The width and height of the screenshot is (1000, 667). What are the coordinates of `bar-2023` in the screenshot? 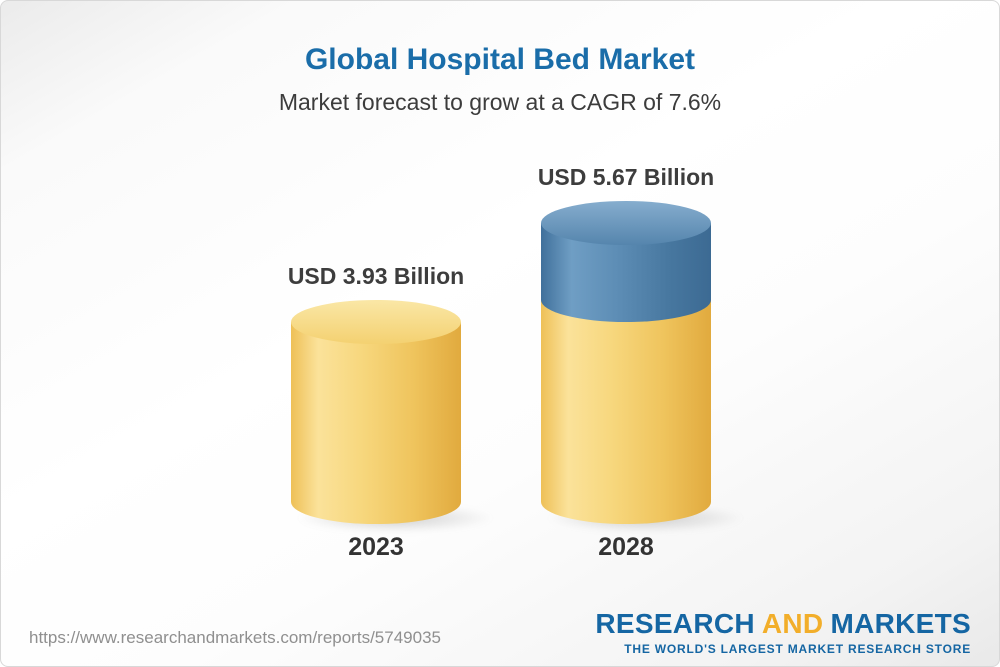 It's located at (395, 417).